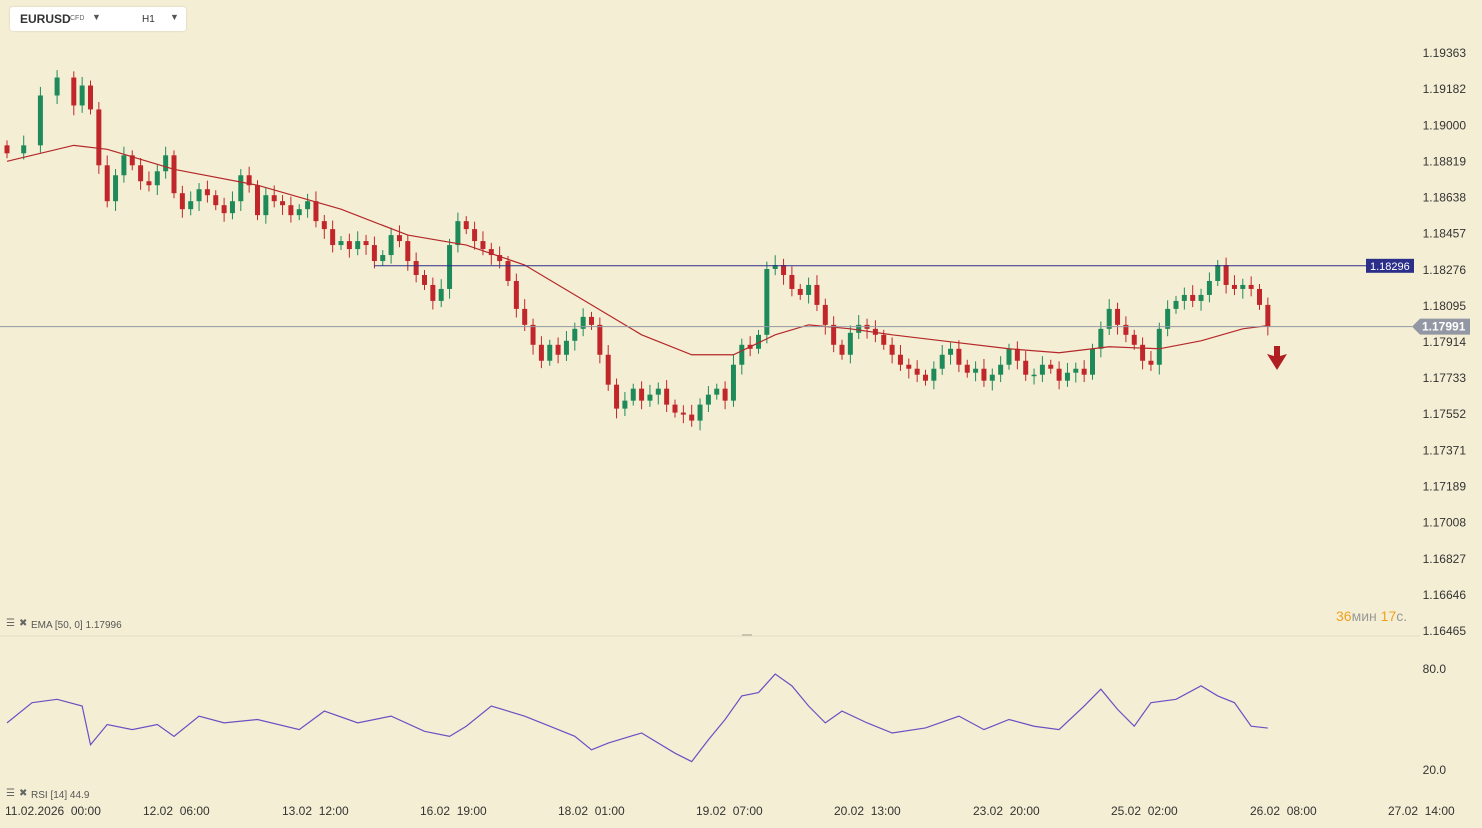  What do you see at coordinates (1445, 125) in the screenshot?
I see `price-tick-label: 1.19000` at bounding box center [1445, 125].